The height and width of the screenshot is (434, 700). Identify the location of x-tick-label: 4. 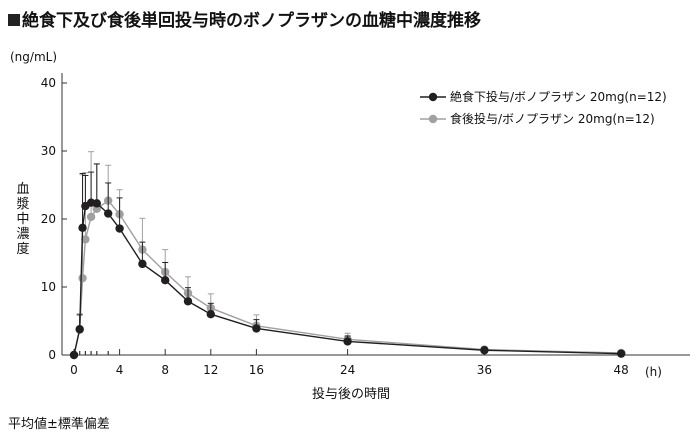
(120, 370).